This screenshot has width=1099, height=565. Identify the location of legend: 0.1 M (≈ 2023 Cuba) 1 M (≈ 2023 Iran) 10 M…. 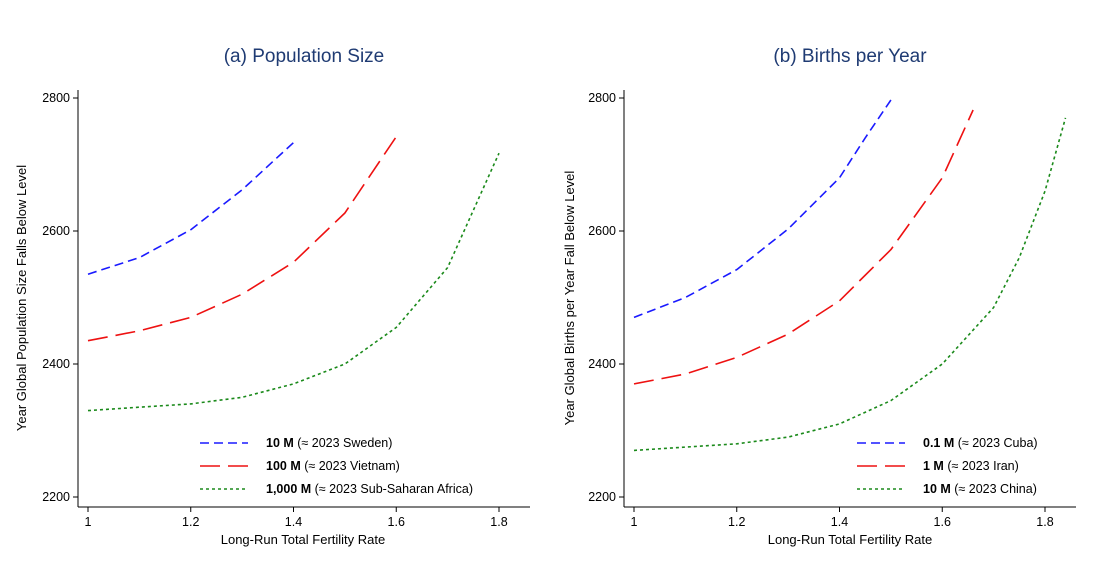
(947, 466).